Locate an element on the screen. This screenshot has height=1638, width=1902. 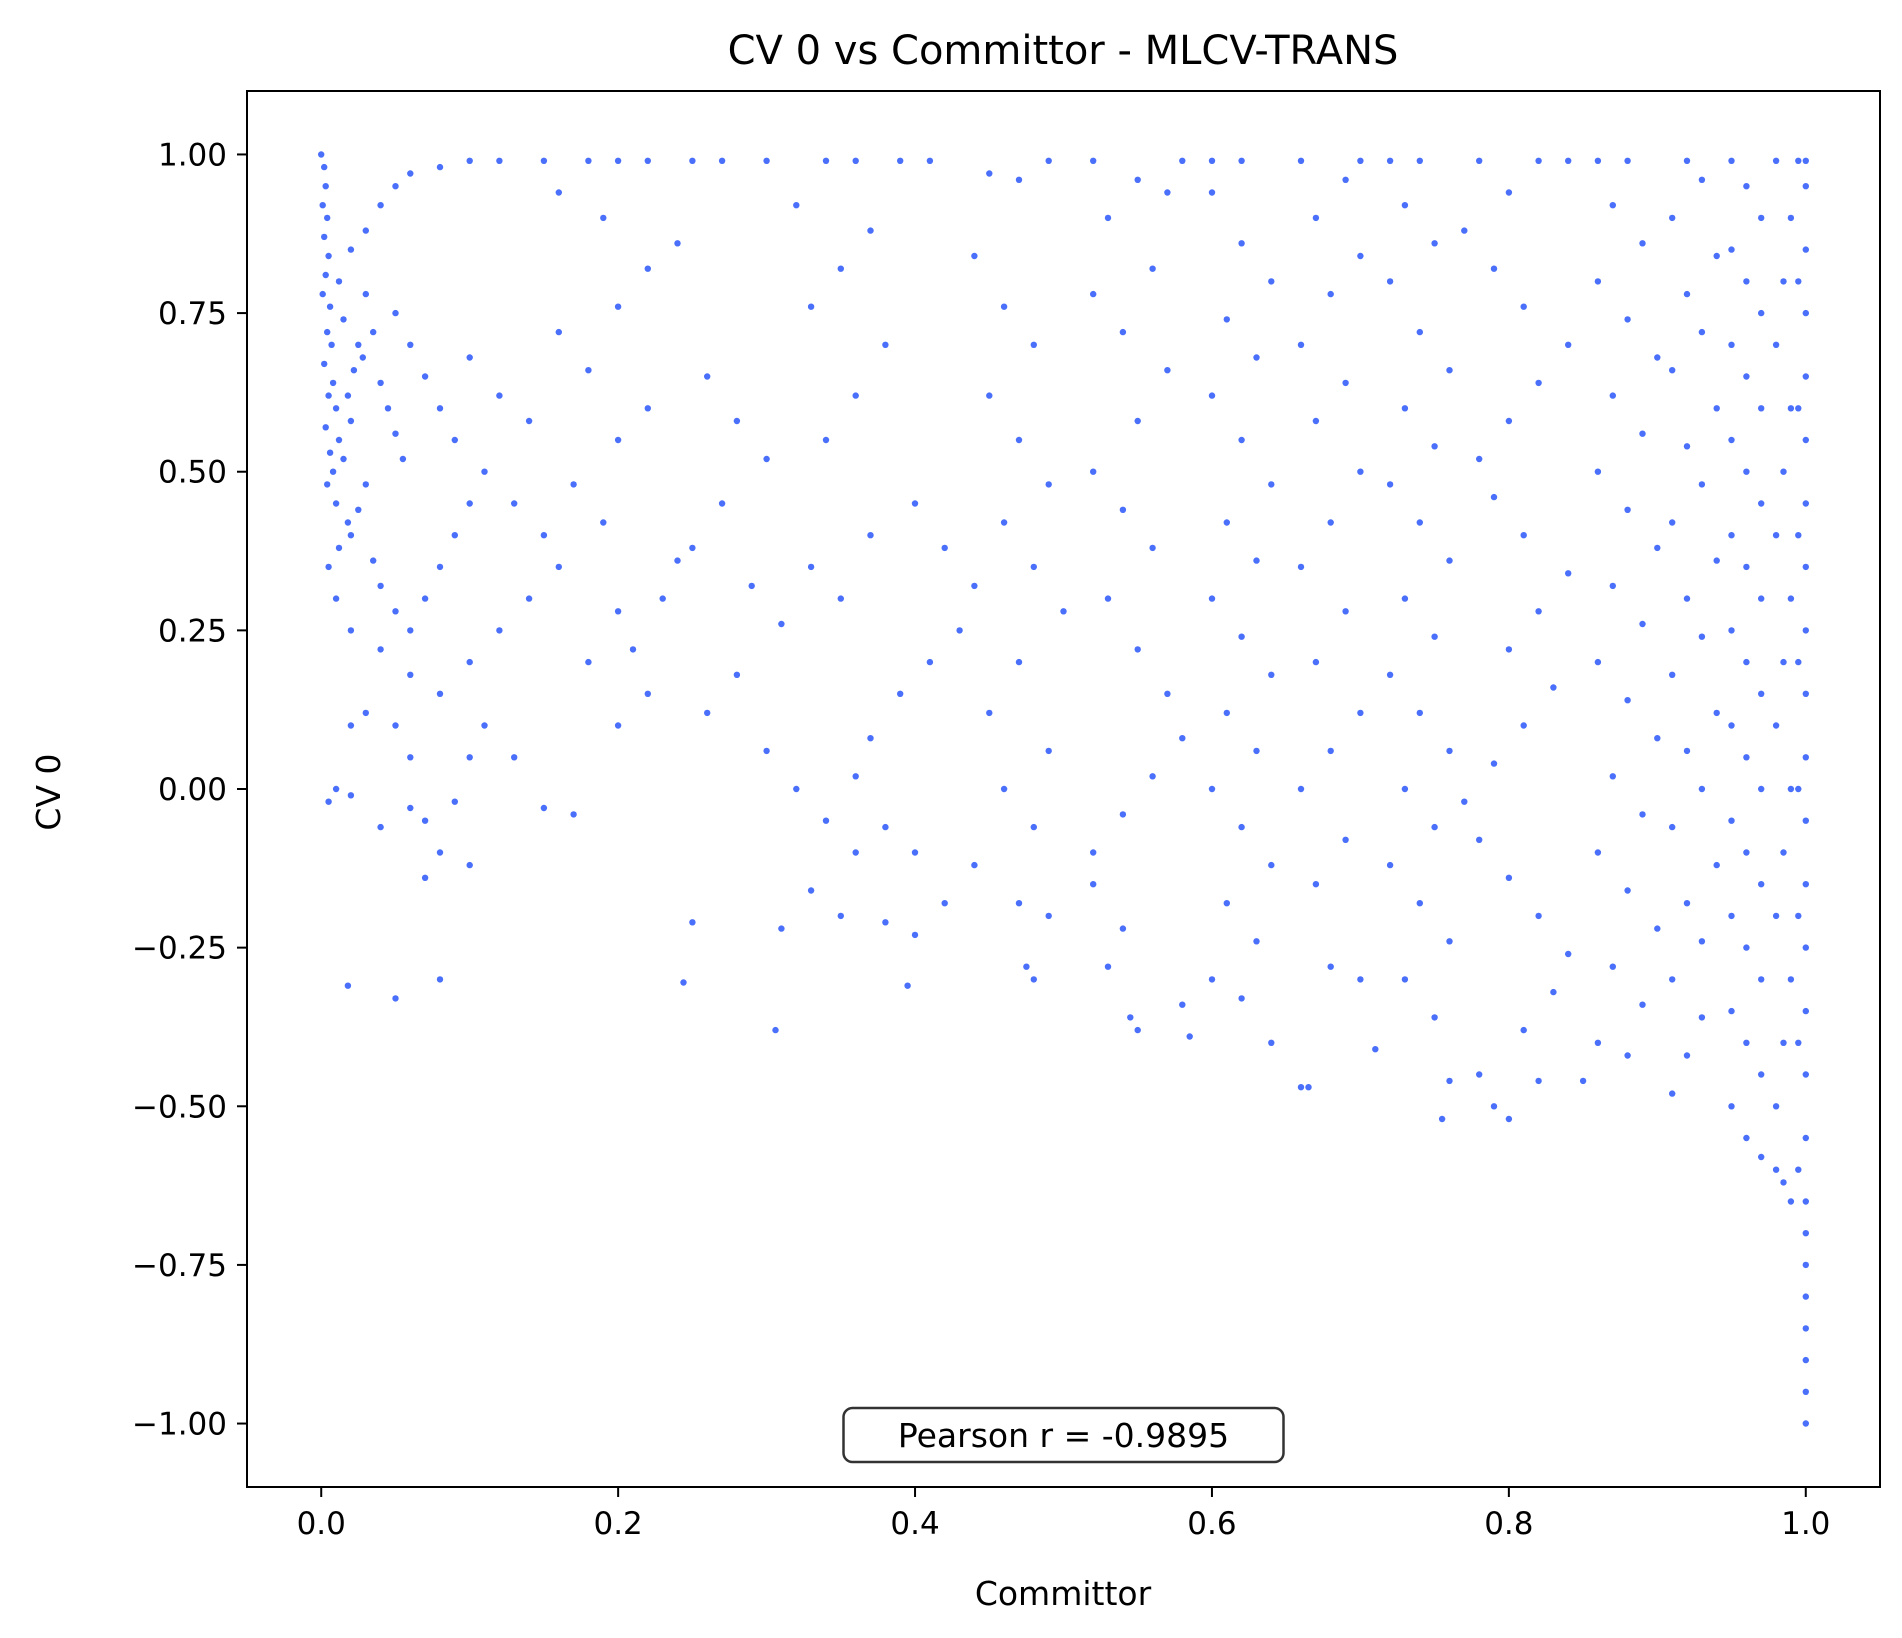
x-tick-label: 0.2 is located at coordinates (617, 1524).